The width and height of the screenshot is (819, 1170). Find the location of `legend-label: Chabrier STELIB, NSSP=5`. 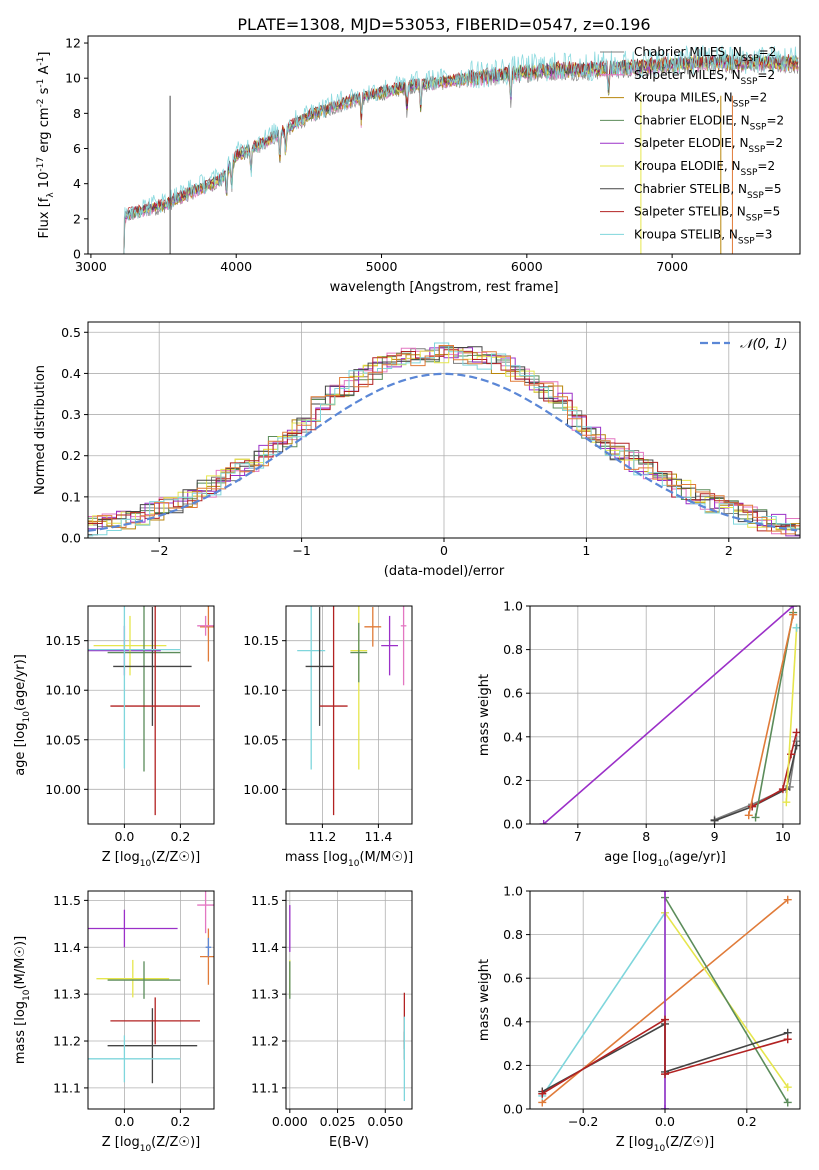

legend-label: Chabrier STELIB, NSSP=5 is located at coordinates (708, 191).